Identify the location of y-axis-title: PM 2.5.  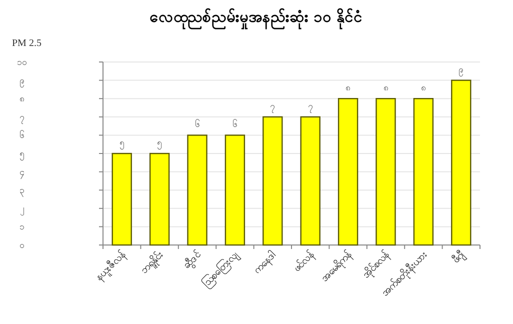
(27, 43).